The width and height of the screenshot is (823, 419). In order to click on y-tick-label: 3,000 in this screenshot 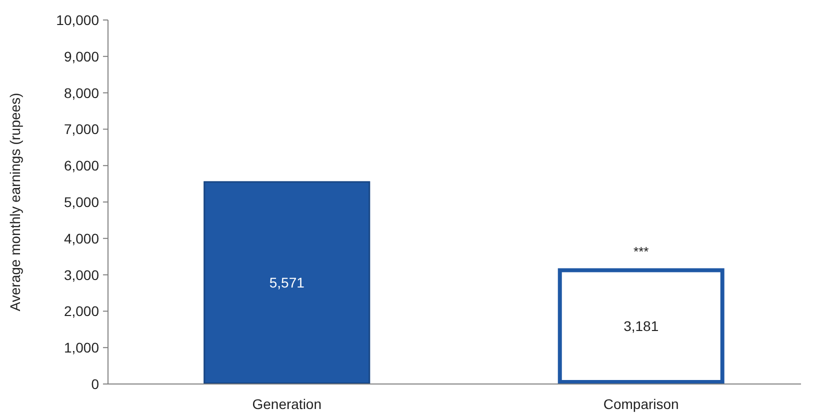, I will do `click(82, 274)`.